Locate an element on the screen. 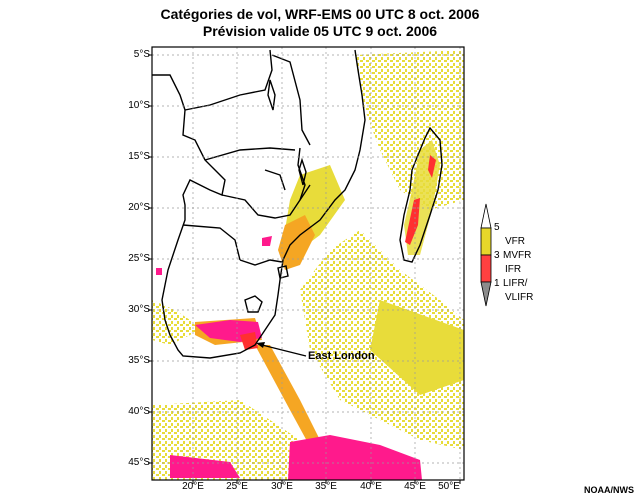 The image size is (640, 500). legend-label-vlifr: VLIFR is located at coordinates (519, 297).